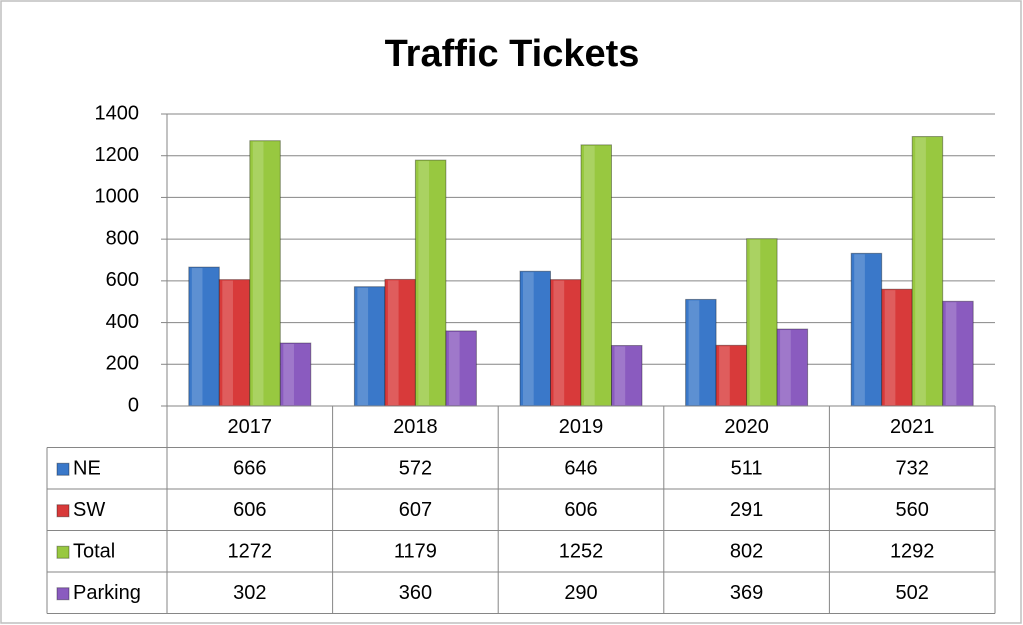 Image resolution: width=1023 pixels, height=625 pixels. Describe the element at coordinates (746, 427) in the screenshot. I see `x-tick-label: 2020` at that location.